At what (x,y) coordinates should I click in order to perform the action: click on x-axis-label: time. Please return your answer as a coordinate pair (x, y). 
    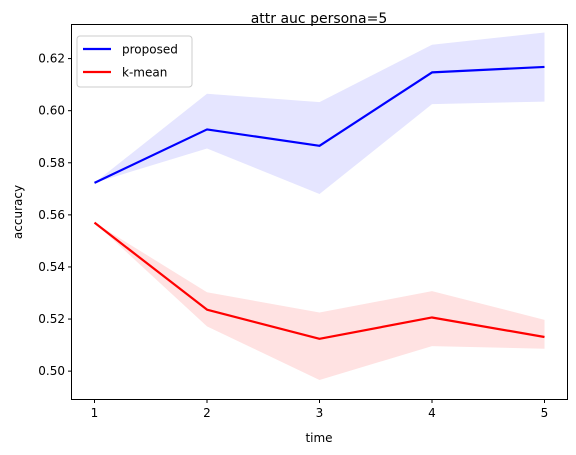
    Looking at the image, I should click on (318, 438).